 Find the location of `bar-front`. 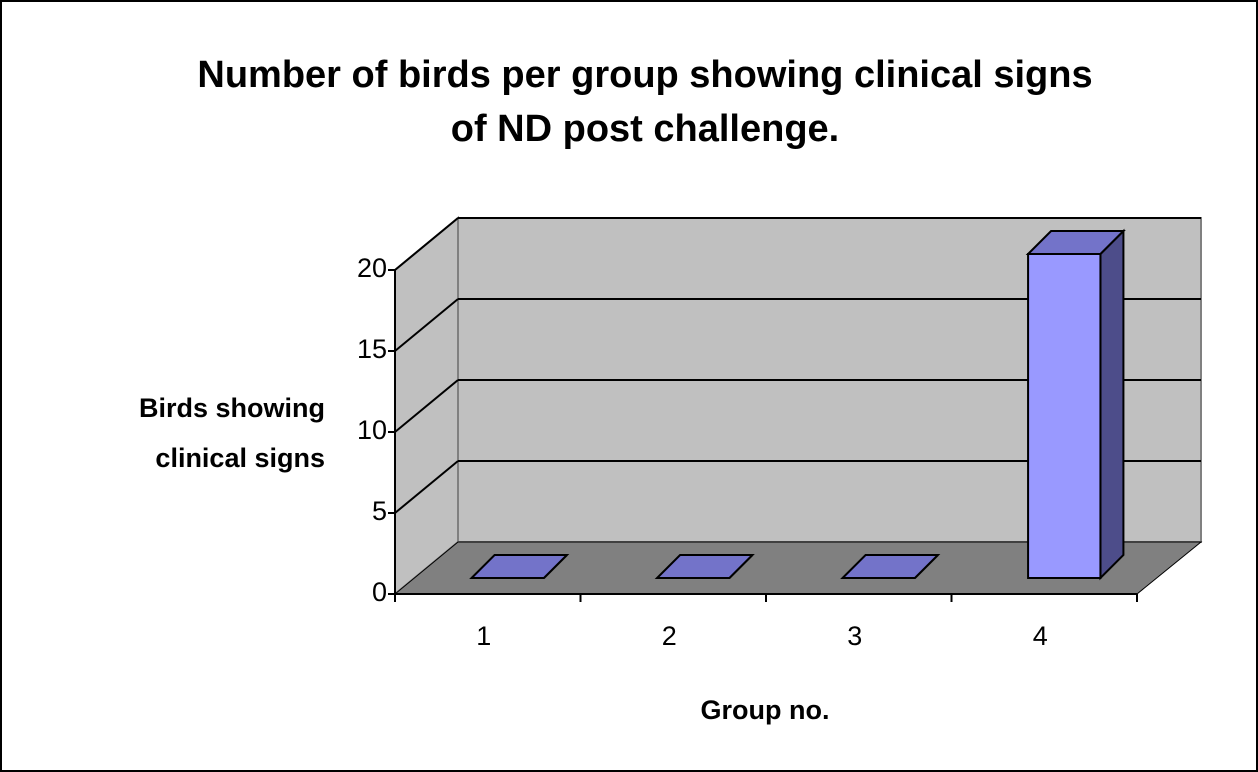

bar-front is located at coordinates (1064, 416).